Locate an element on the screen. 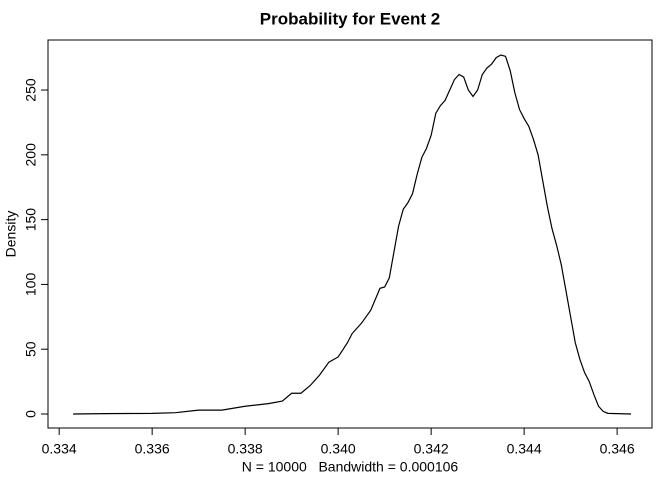 The image size is (672, 485). y-tick-label: 200 is located at coordinates (31, 155).